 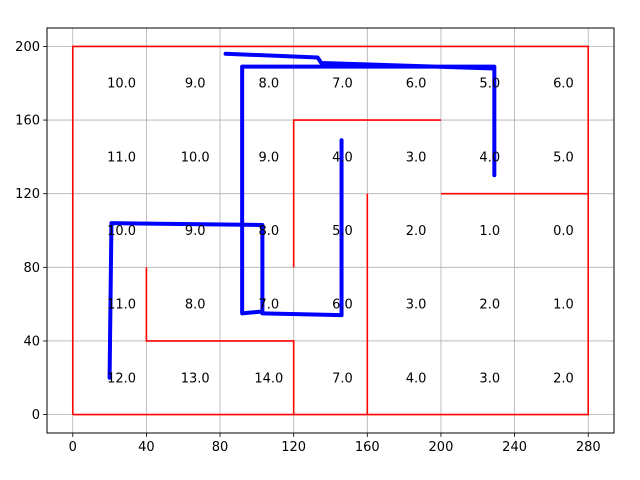 What do you see at coordinates (121, 378) in the screenshot?
I see `cell-value-label: 12.0` at bounding box center [121, 378].